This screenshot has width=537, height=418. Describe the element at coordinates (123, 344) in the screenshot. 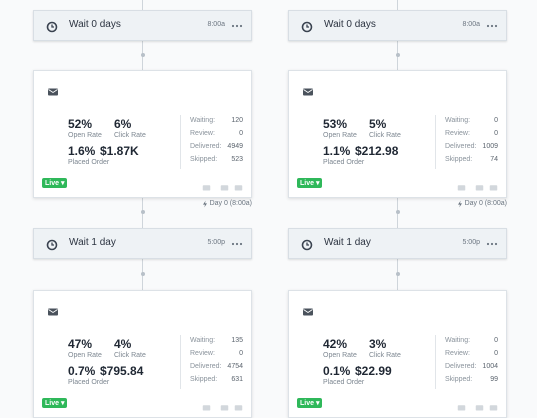

I see `click-rate: 4%` at that location.